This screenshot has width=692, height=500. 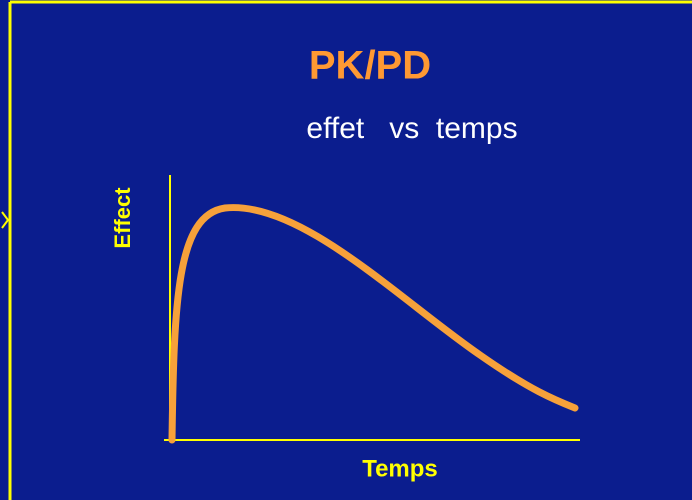 I want to click on title: PK/PD, so click(x=370, y=66).